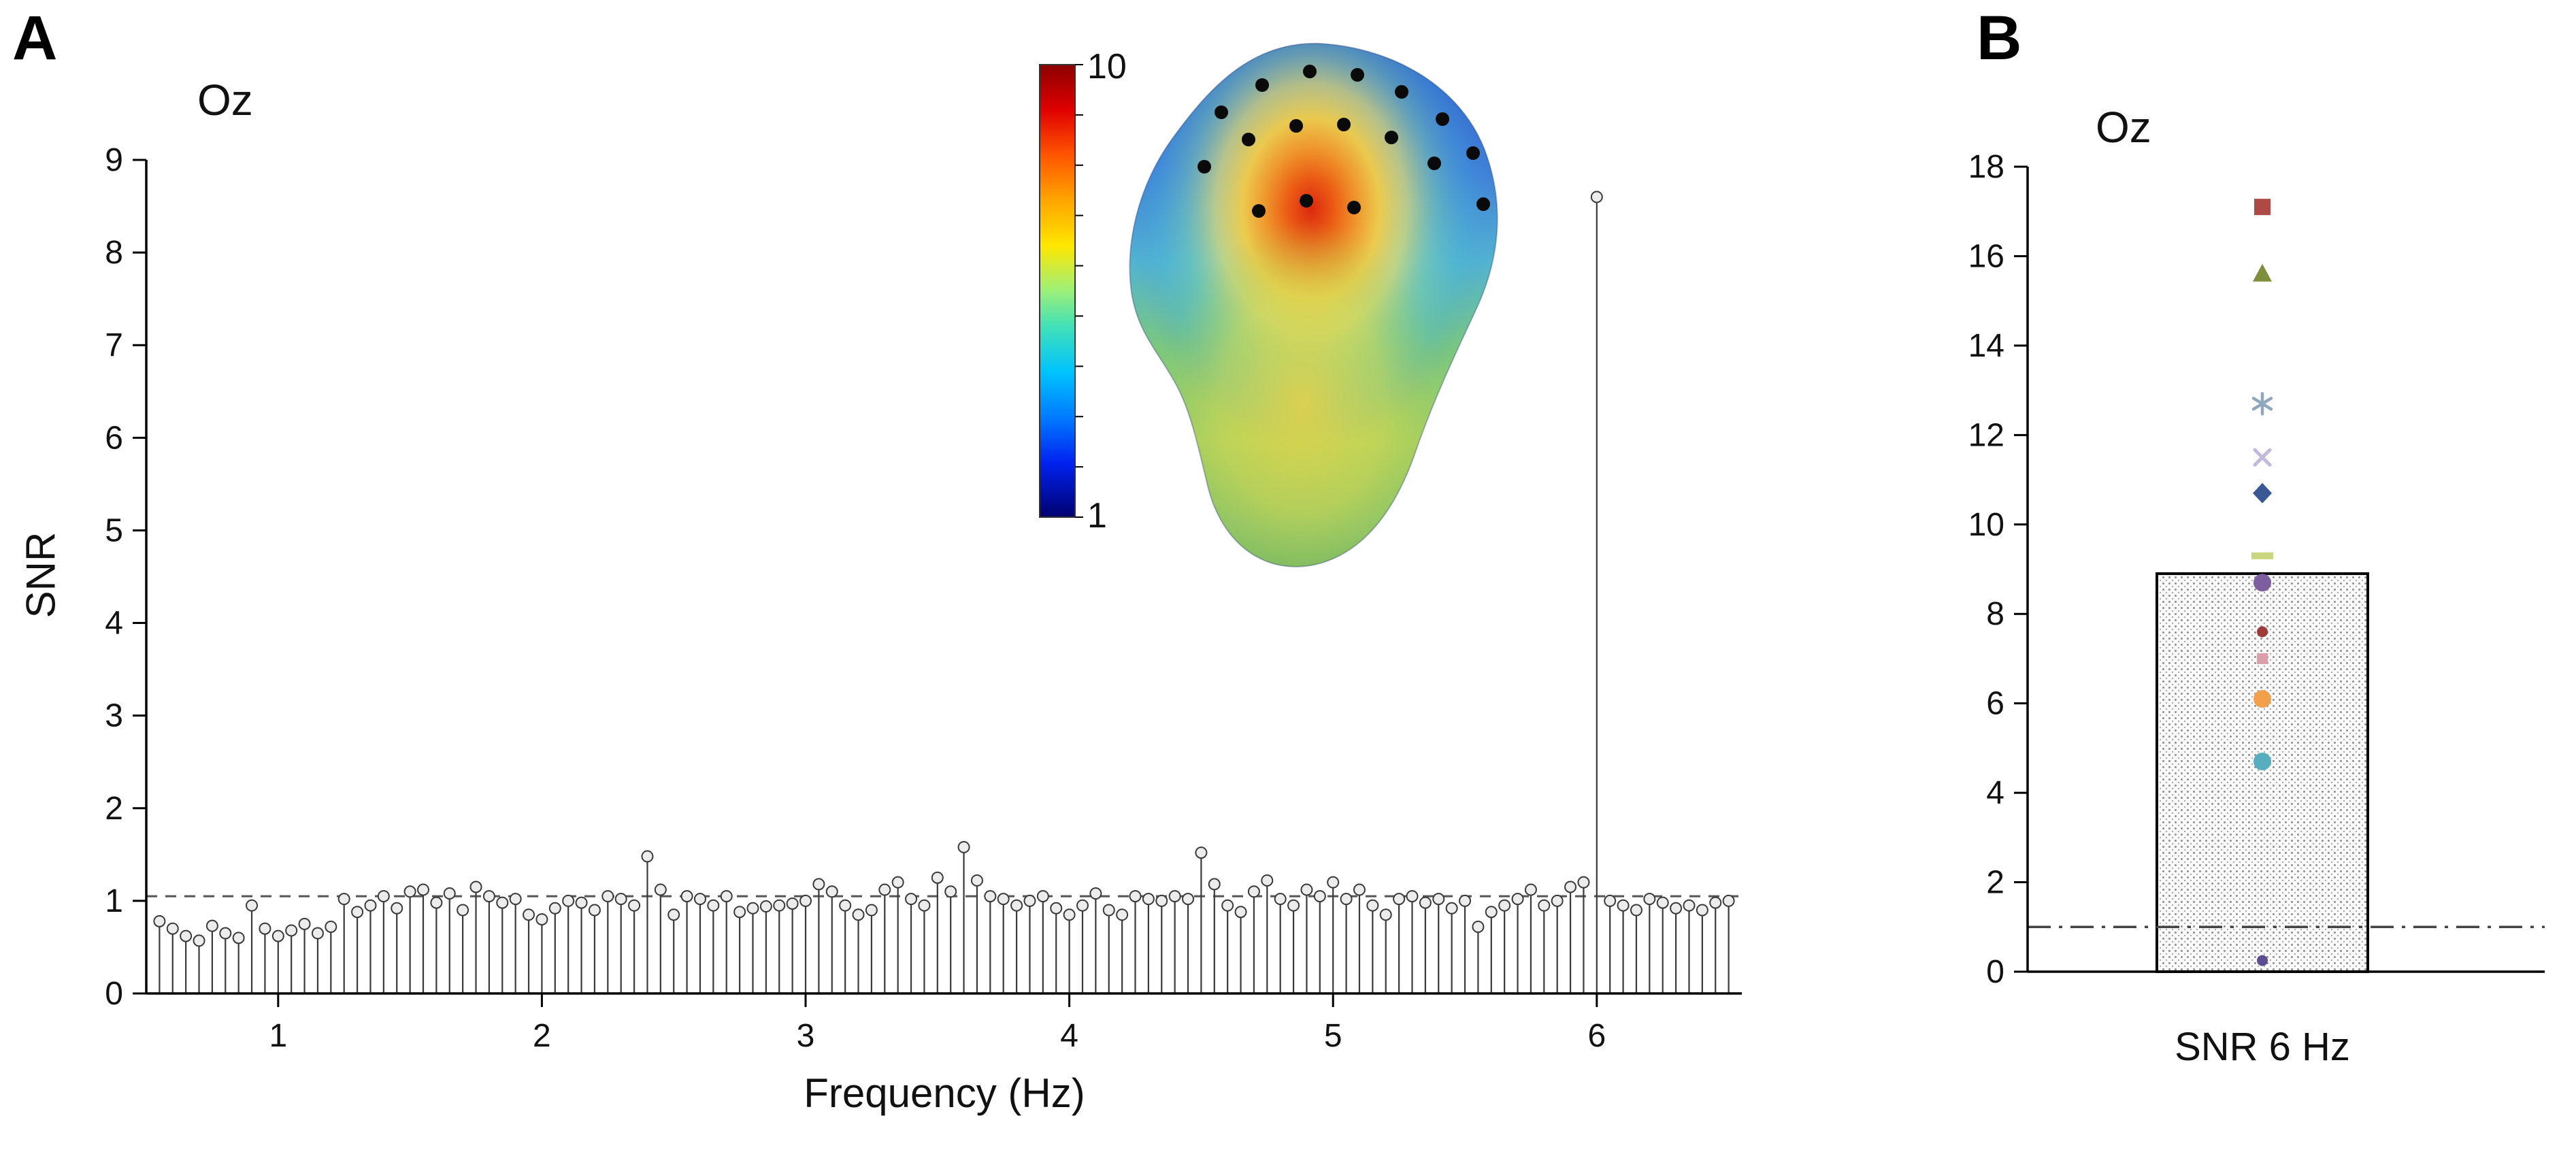  What do you see at coordinates (1986, 346) in the screenshot?
I see `svg-text: 14` at bounding box center [1986, 346].